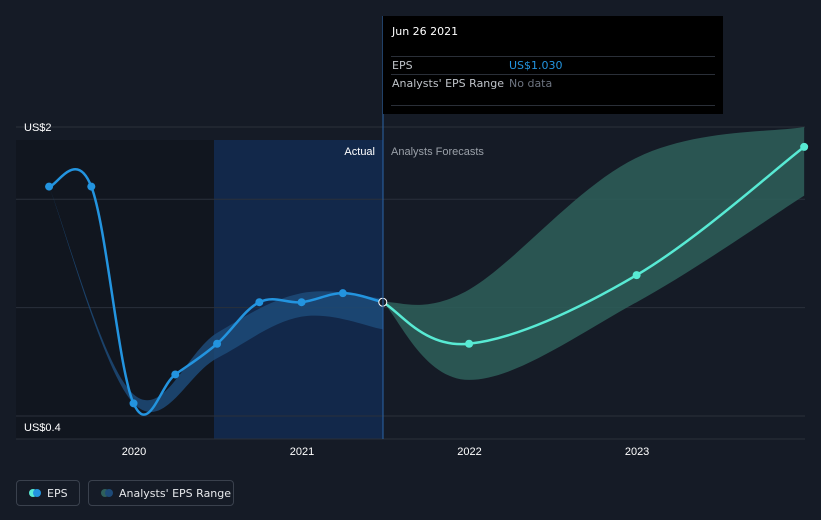 Image resolution: width=821 pixels, height=520 pixels. What do you see at coordinates (175, 493) in the screenshot?
I see `legend-range-label: Analysts' EPS Range` at bounding box center [175, 493].